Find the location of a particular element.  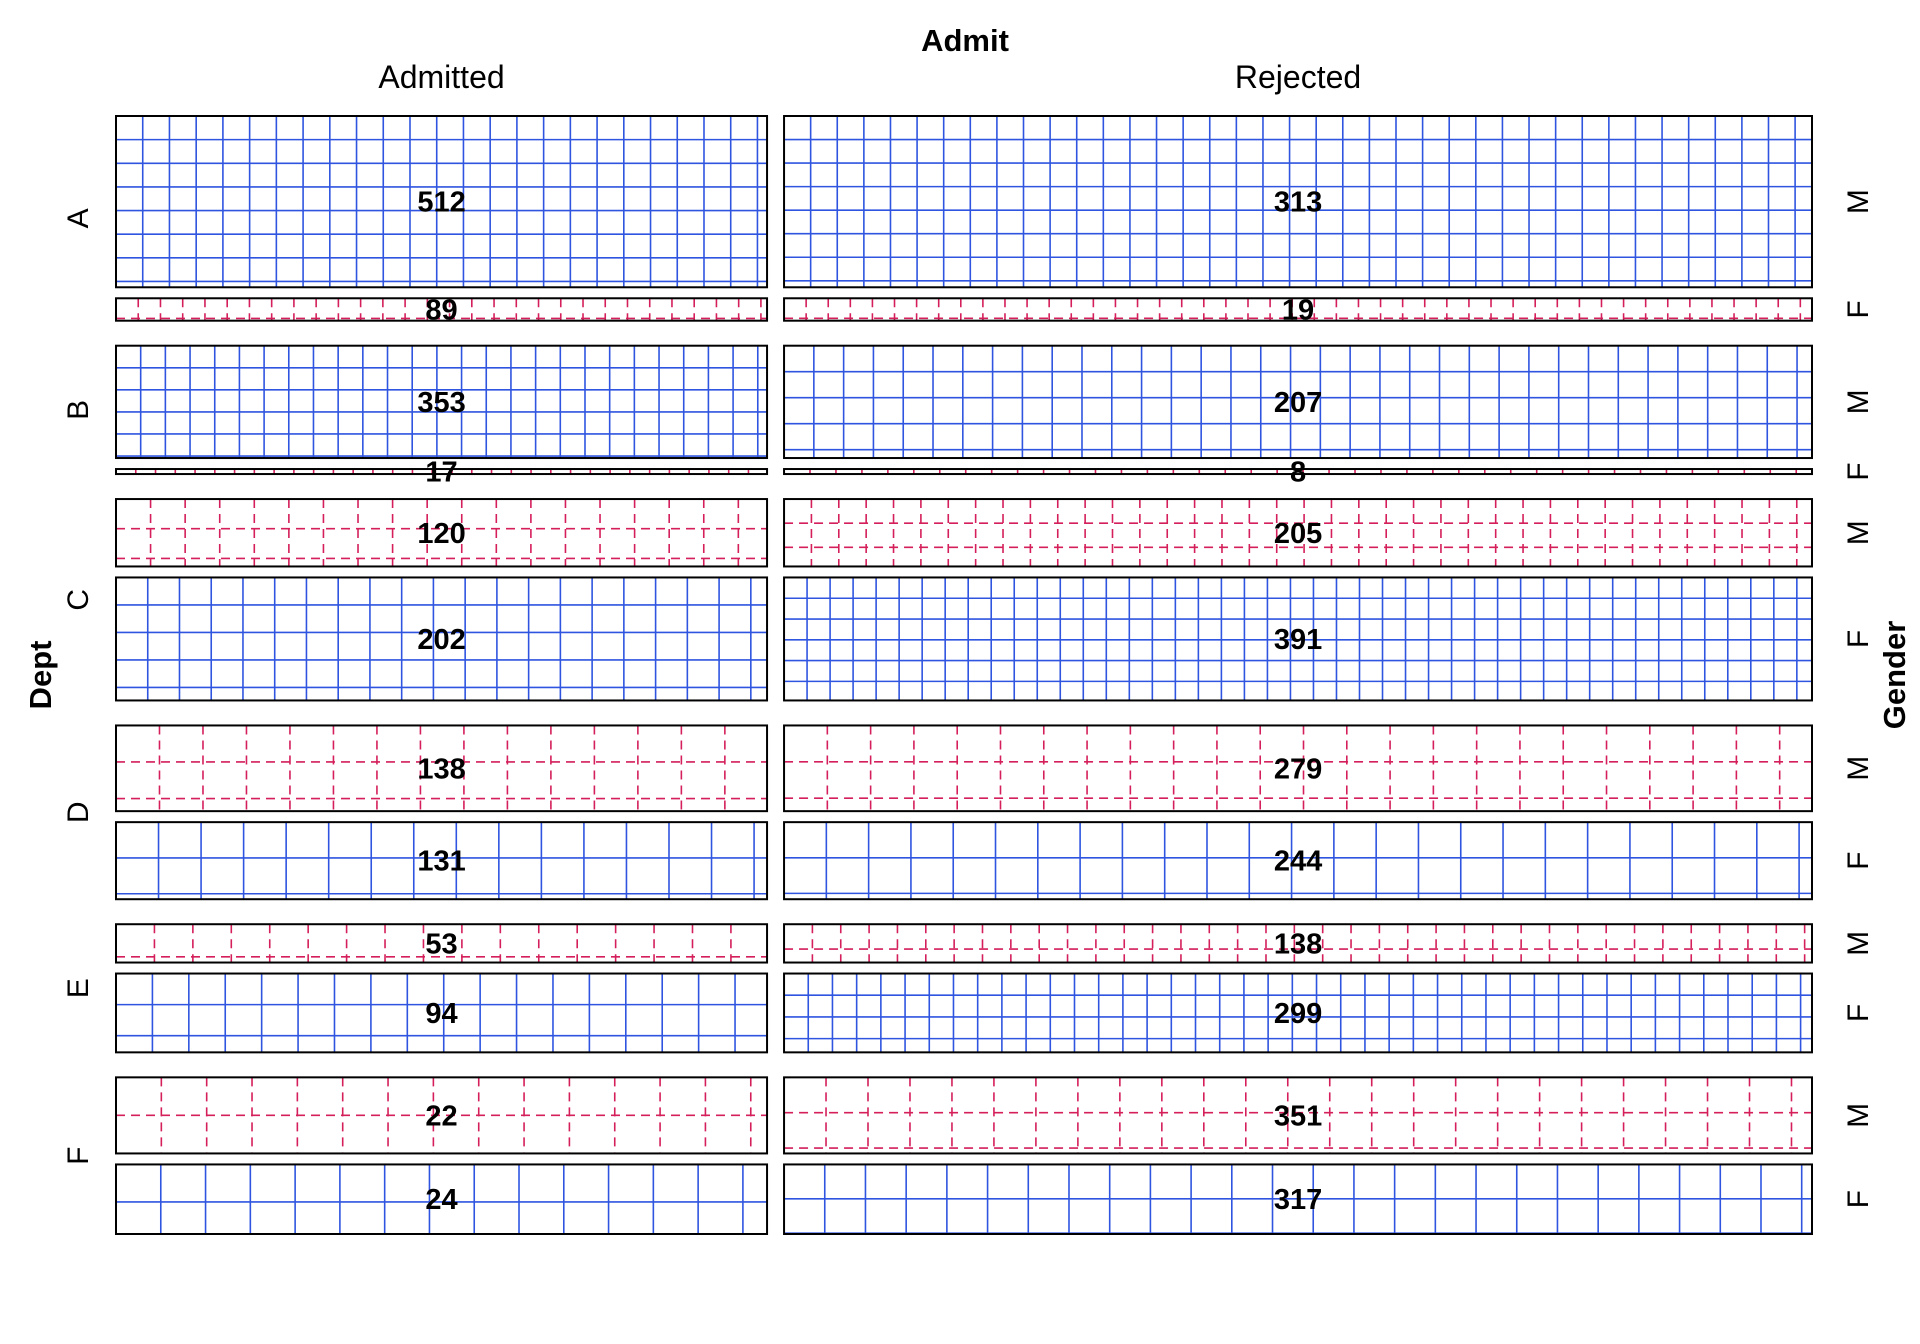

tile-count-label: 19 is located at coordinates (1298, 310).